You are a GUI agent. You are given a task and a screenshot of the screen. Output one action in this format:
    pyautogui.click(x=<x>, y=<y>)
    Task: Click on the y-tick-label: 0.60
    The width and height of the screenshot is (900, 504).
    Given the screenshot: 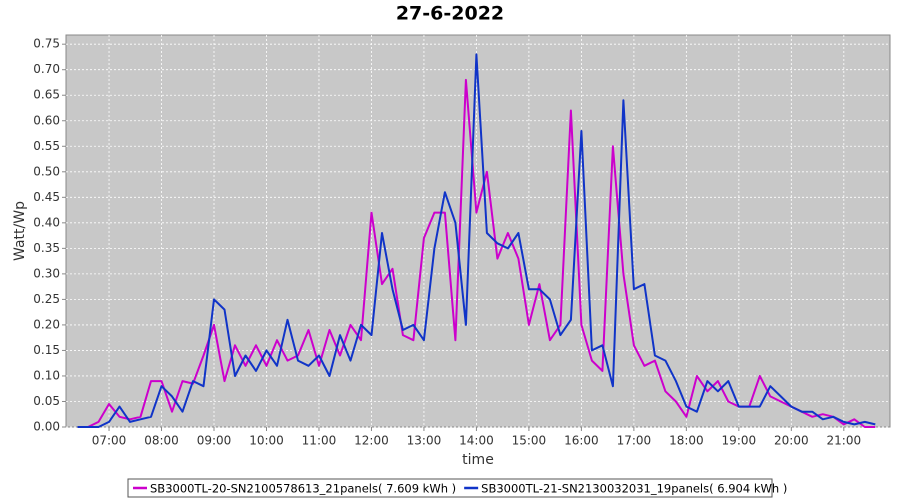 What is the action you would take?
    pyautogui.click(x=46, y=120)
    